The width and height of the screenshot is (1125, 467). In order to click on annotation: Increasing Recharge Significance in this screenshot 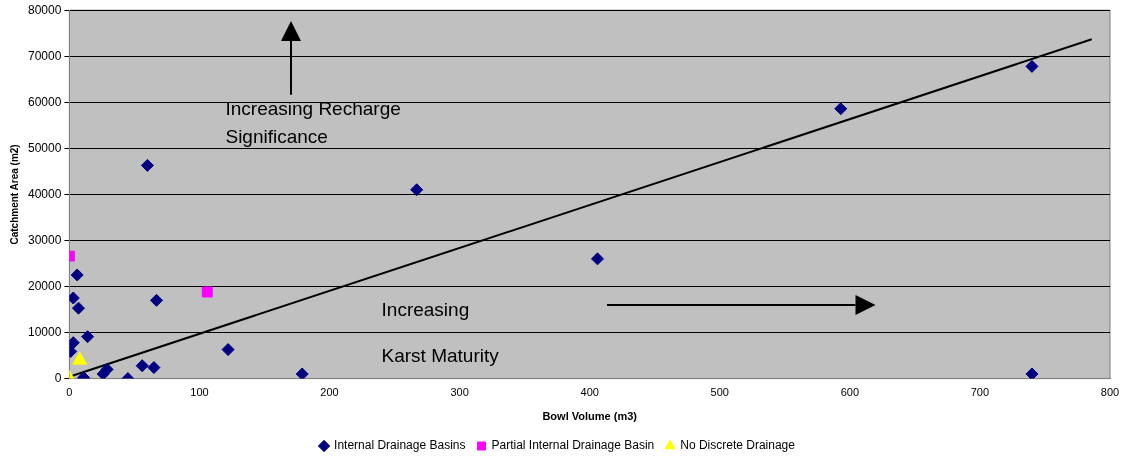, I will do `click(313, 122)`.